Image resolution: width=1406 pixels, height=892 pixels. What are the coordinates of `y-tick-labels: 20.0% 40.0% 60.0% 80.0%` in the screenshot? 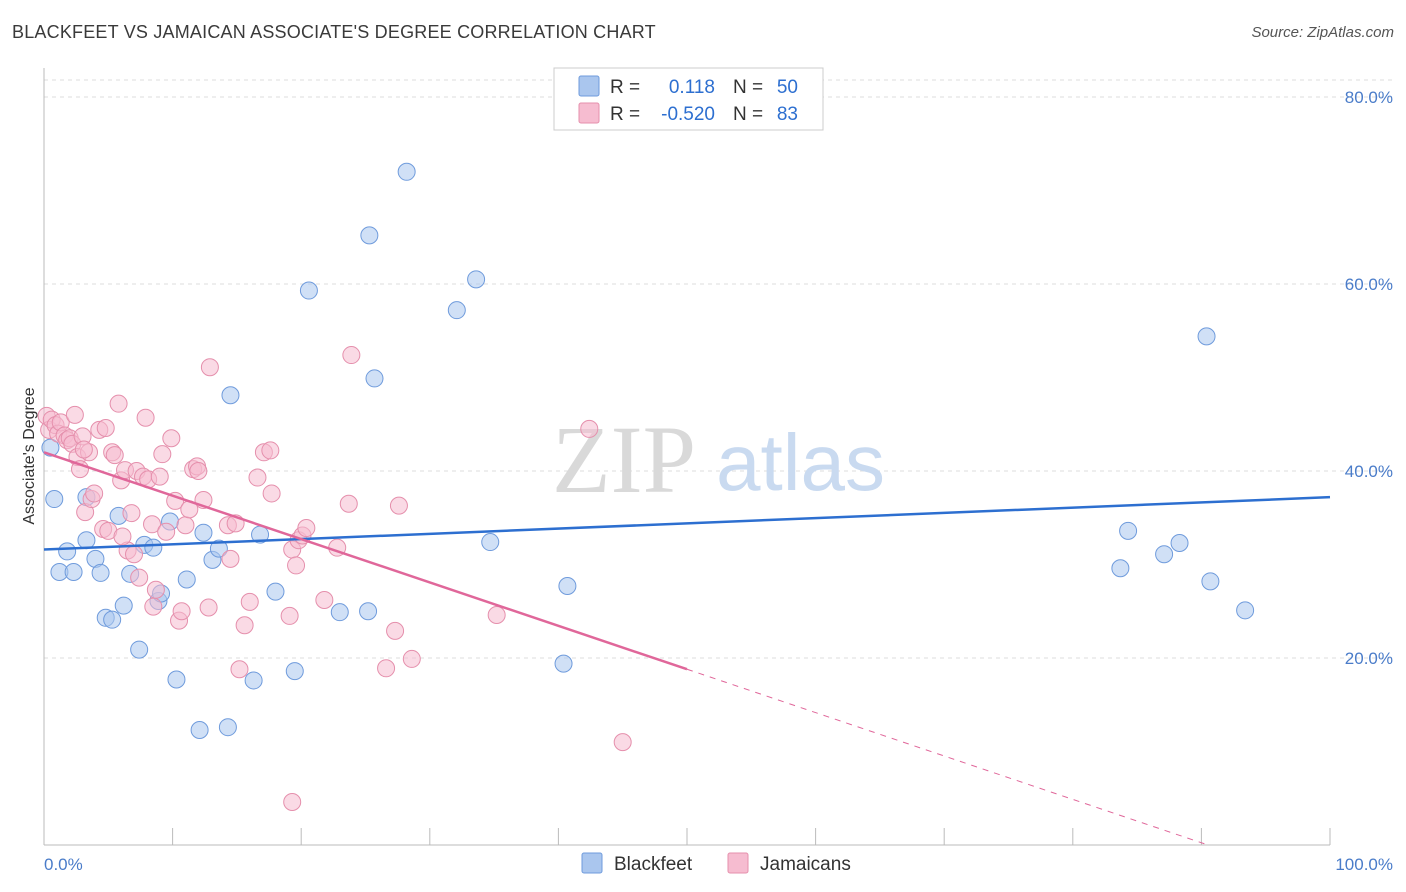 It's located at (1369, 378).